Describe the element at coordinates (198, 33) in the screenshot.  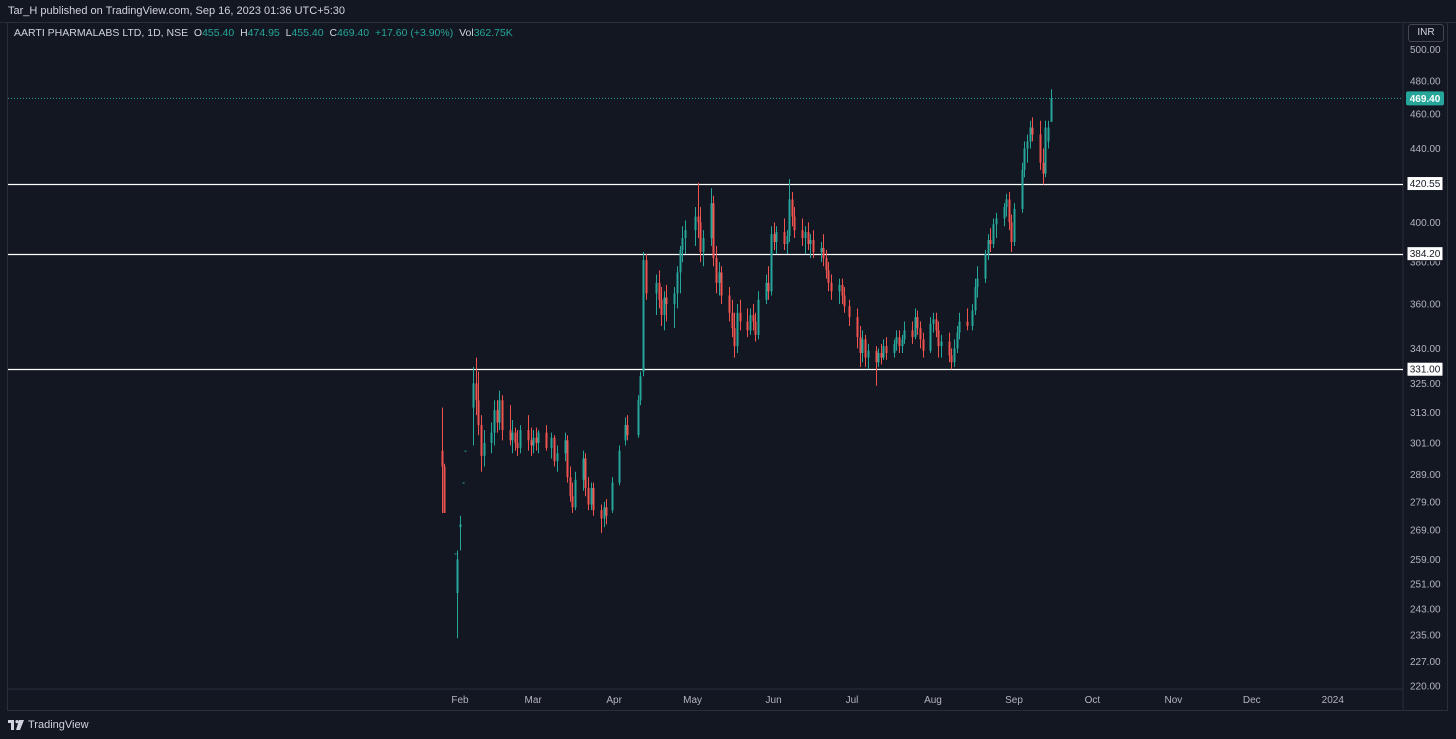
I see `open-label: O` at that location.